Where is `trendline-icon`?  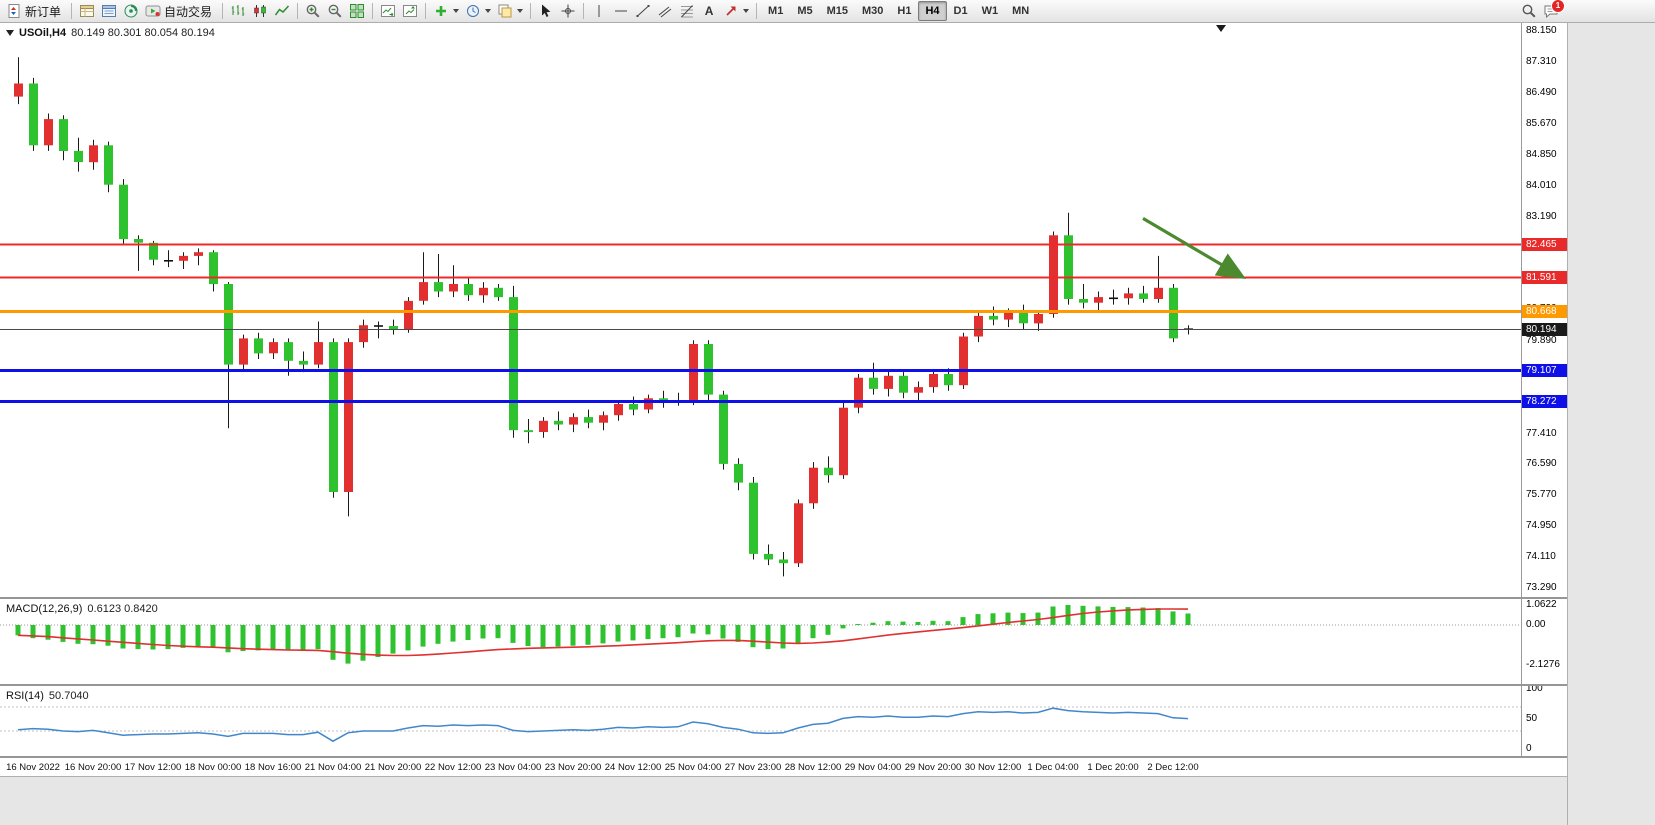
trendline-icon is located at coordinates (643, 11).